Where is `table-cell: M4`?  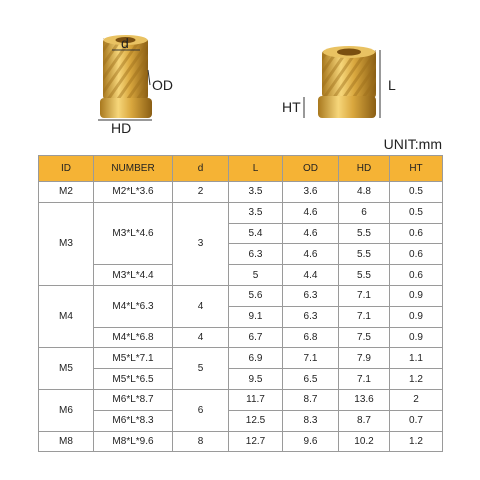
table-cell: M4 is located at coordinates (66, 316).